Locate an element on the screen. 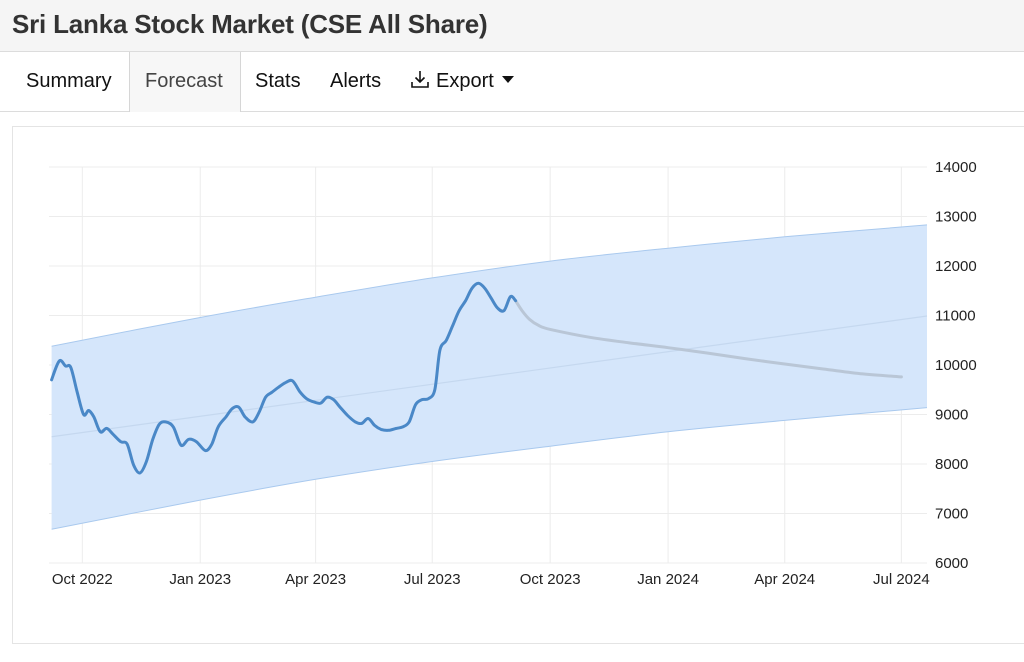  export-label: Export is located at coordinates (465, 81).